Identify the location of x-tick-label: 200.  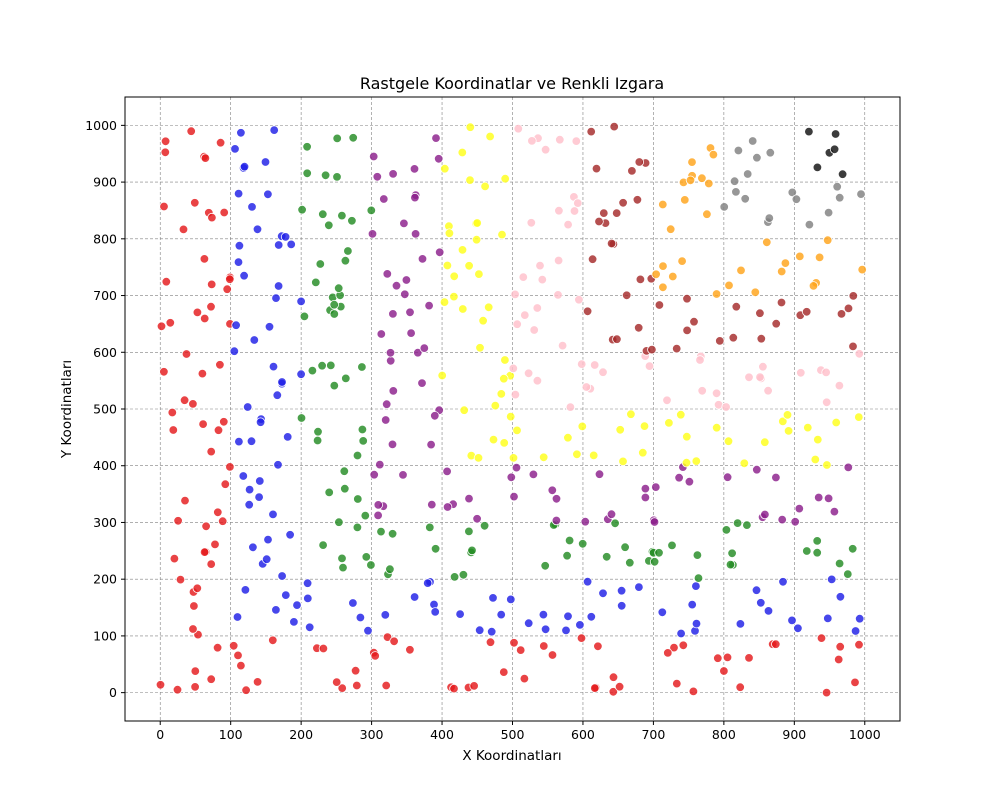
(301, 734).